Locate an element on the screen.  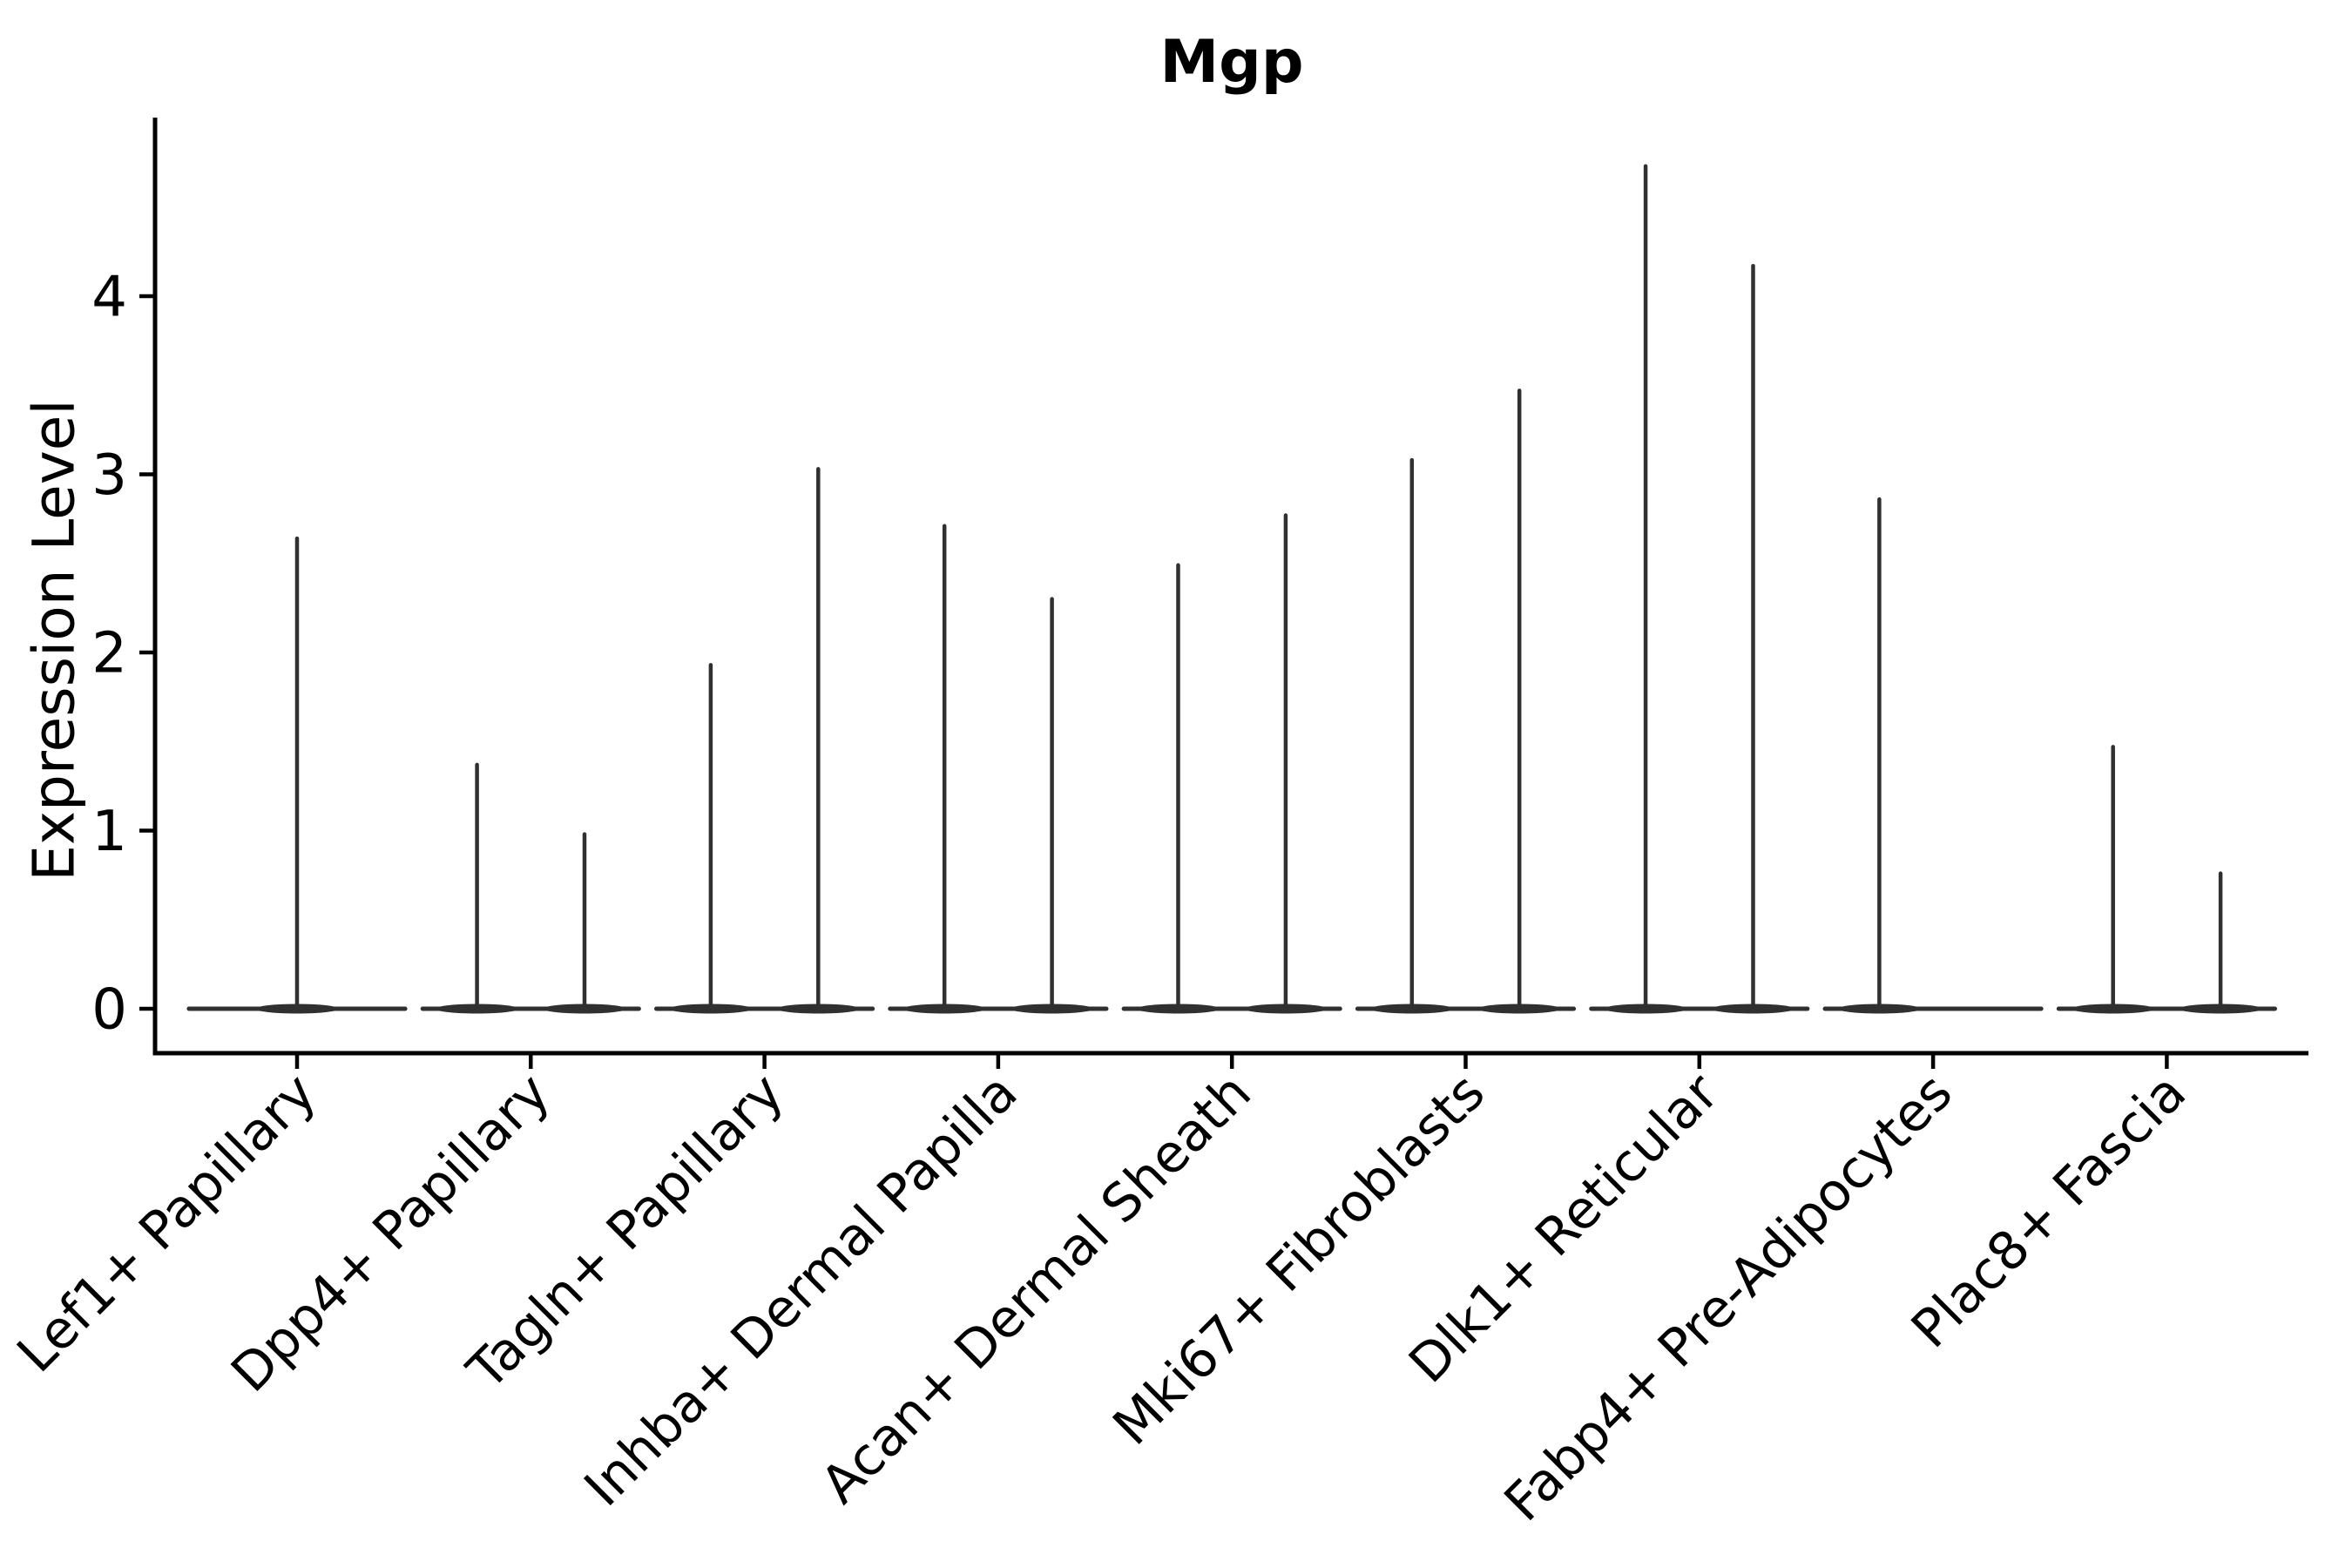
x-tick-label: Inhba+ Dermal Papilla is located at coordinates (801, 1290).